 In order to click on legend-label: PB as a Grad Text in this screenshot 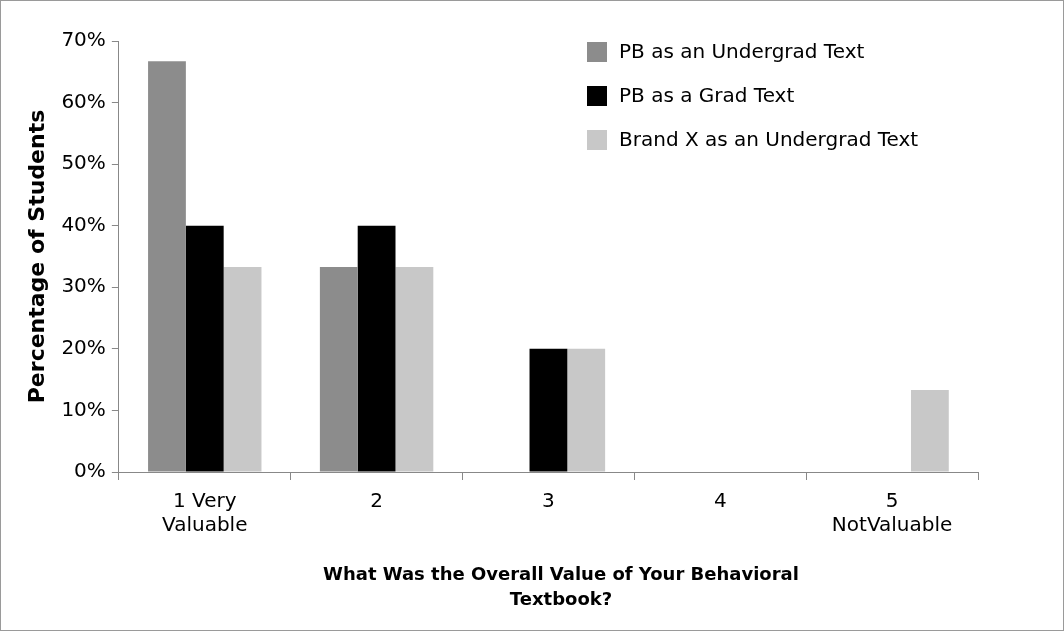, I will do `click(707, 95)`.